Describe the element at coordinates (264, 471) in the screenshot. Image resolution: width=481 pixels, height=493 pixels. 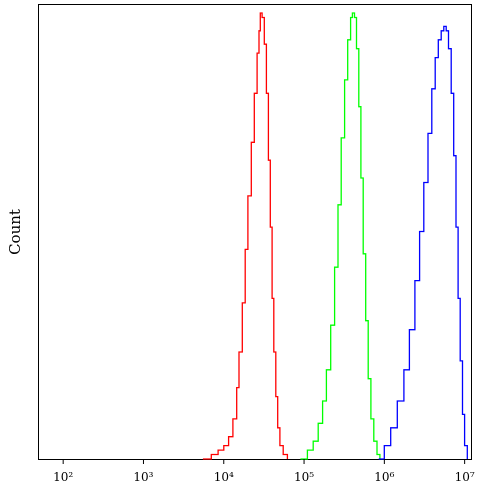
I see `x-axis-ticks: 10² 10³ 10⁴ 10⁵ 10⁶ 10⁷` at that location.